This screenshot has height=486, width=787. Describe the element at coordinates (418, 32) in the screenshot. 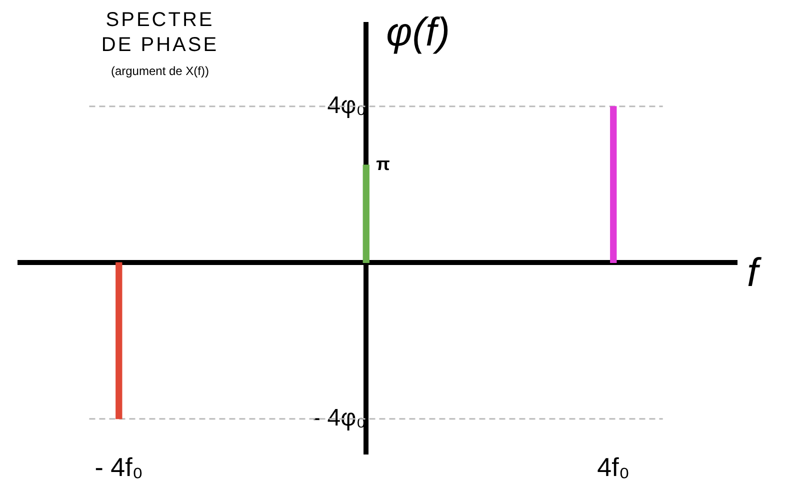

I see `y-axis-title: φ(f)` at that location.